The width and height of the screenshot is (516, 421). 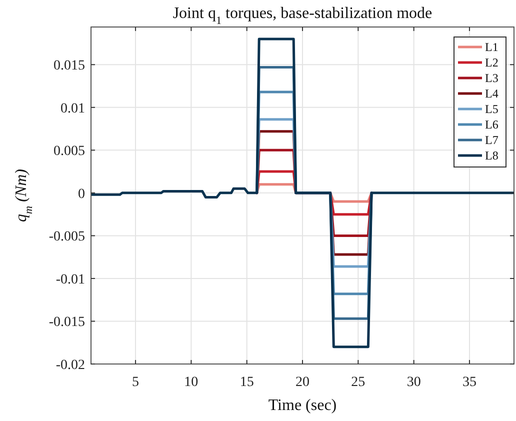 I want to click on legend-label: L4, so click(x=491, y=93).